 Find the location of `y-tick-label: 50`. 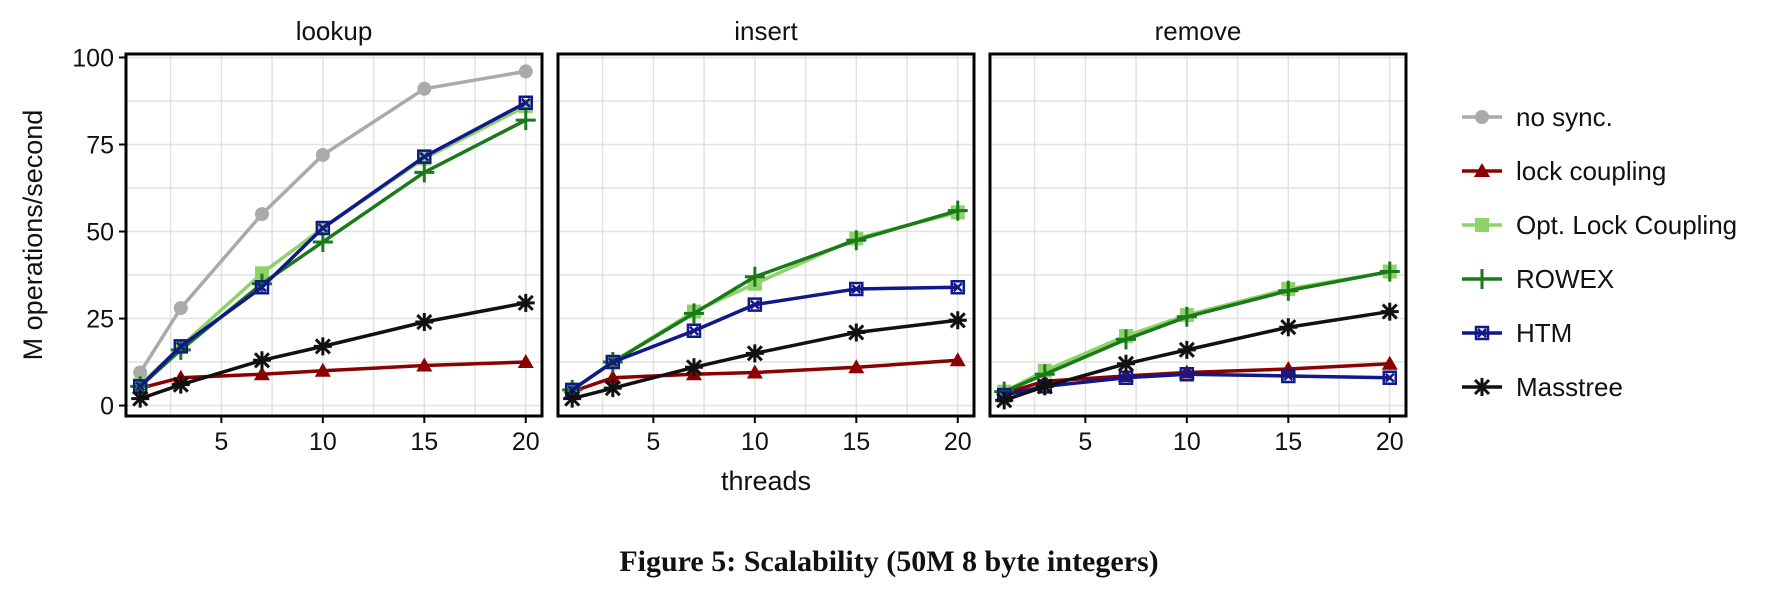

y-tick-label: 50 is located at coordinates (100, 233).